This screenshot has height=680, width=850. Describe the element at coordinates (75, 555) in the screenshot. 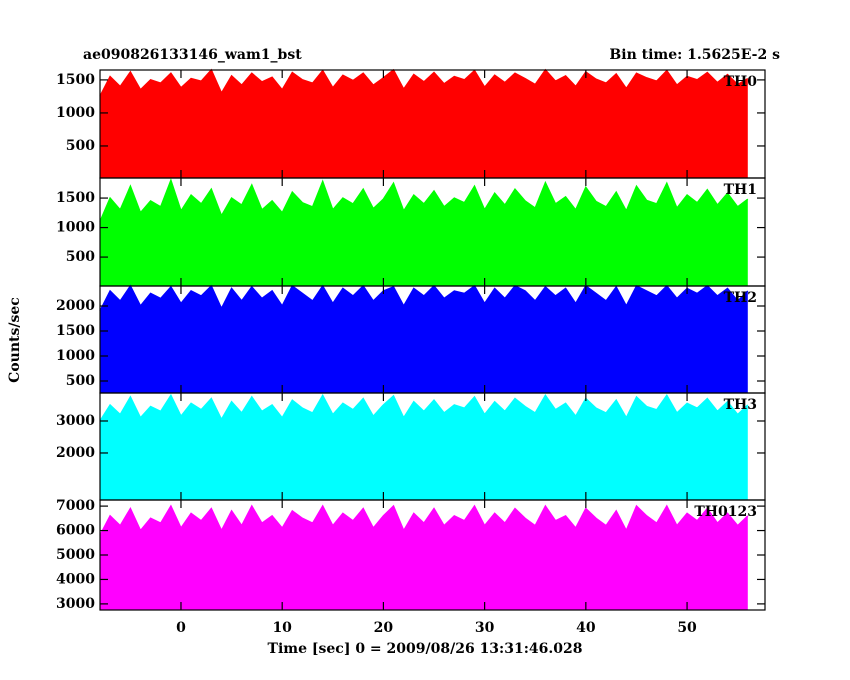

I see `y-tick-label: 5000` at that location.